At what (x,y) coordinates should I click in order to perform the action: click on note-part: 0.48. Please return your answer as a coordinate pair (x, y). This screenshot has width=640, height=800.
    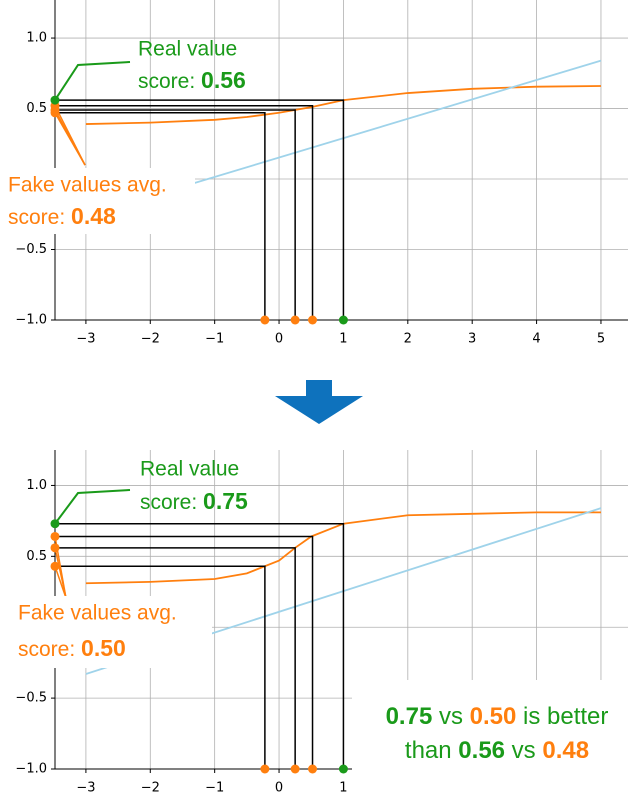
    Looking at the image, I should click on (565, 750).